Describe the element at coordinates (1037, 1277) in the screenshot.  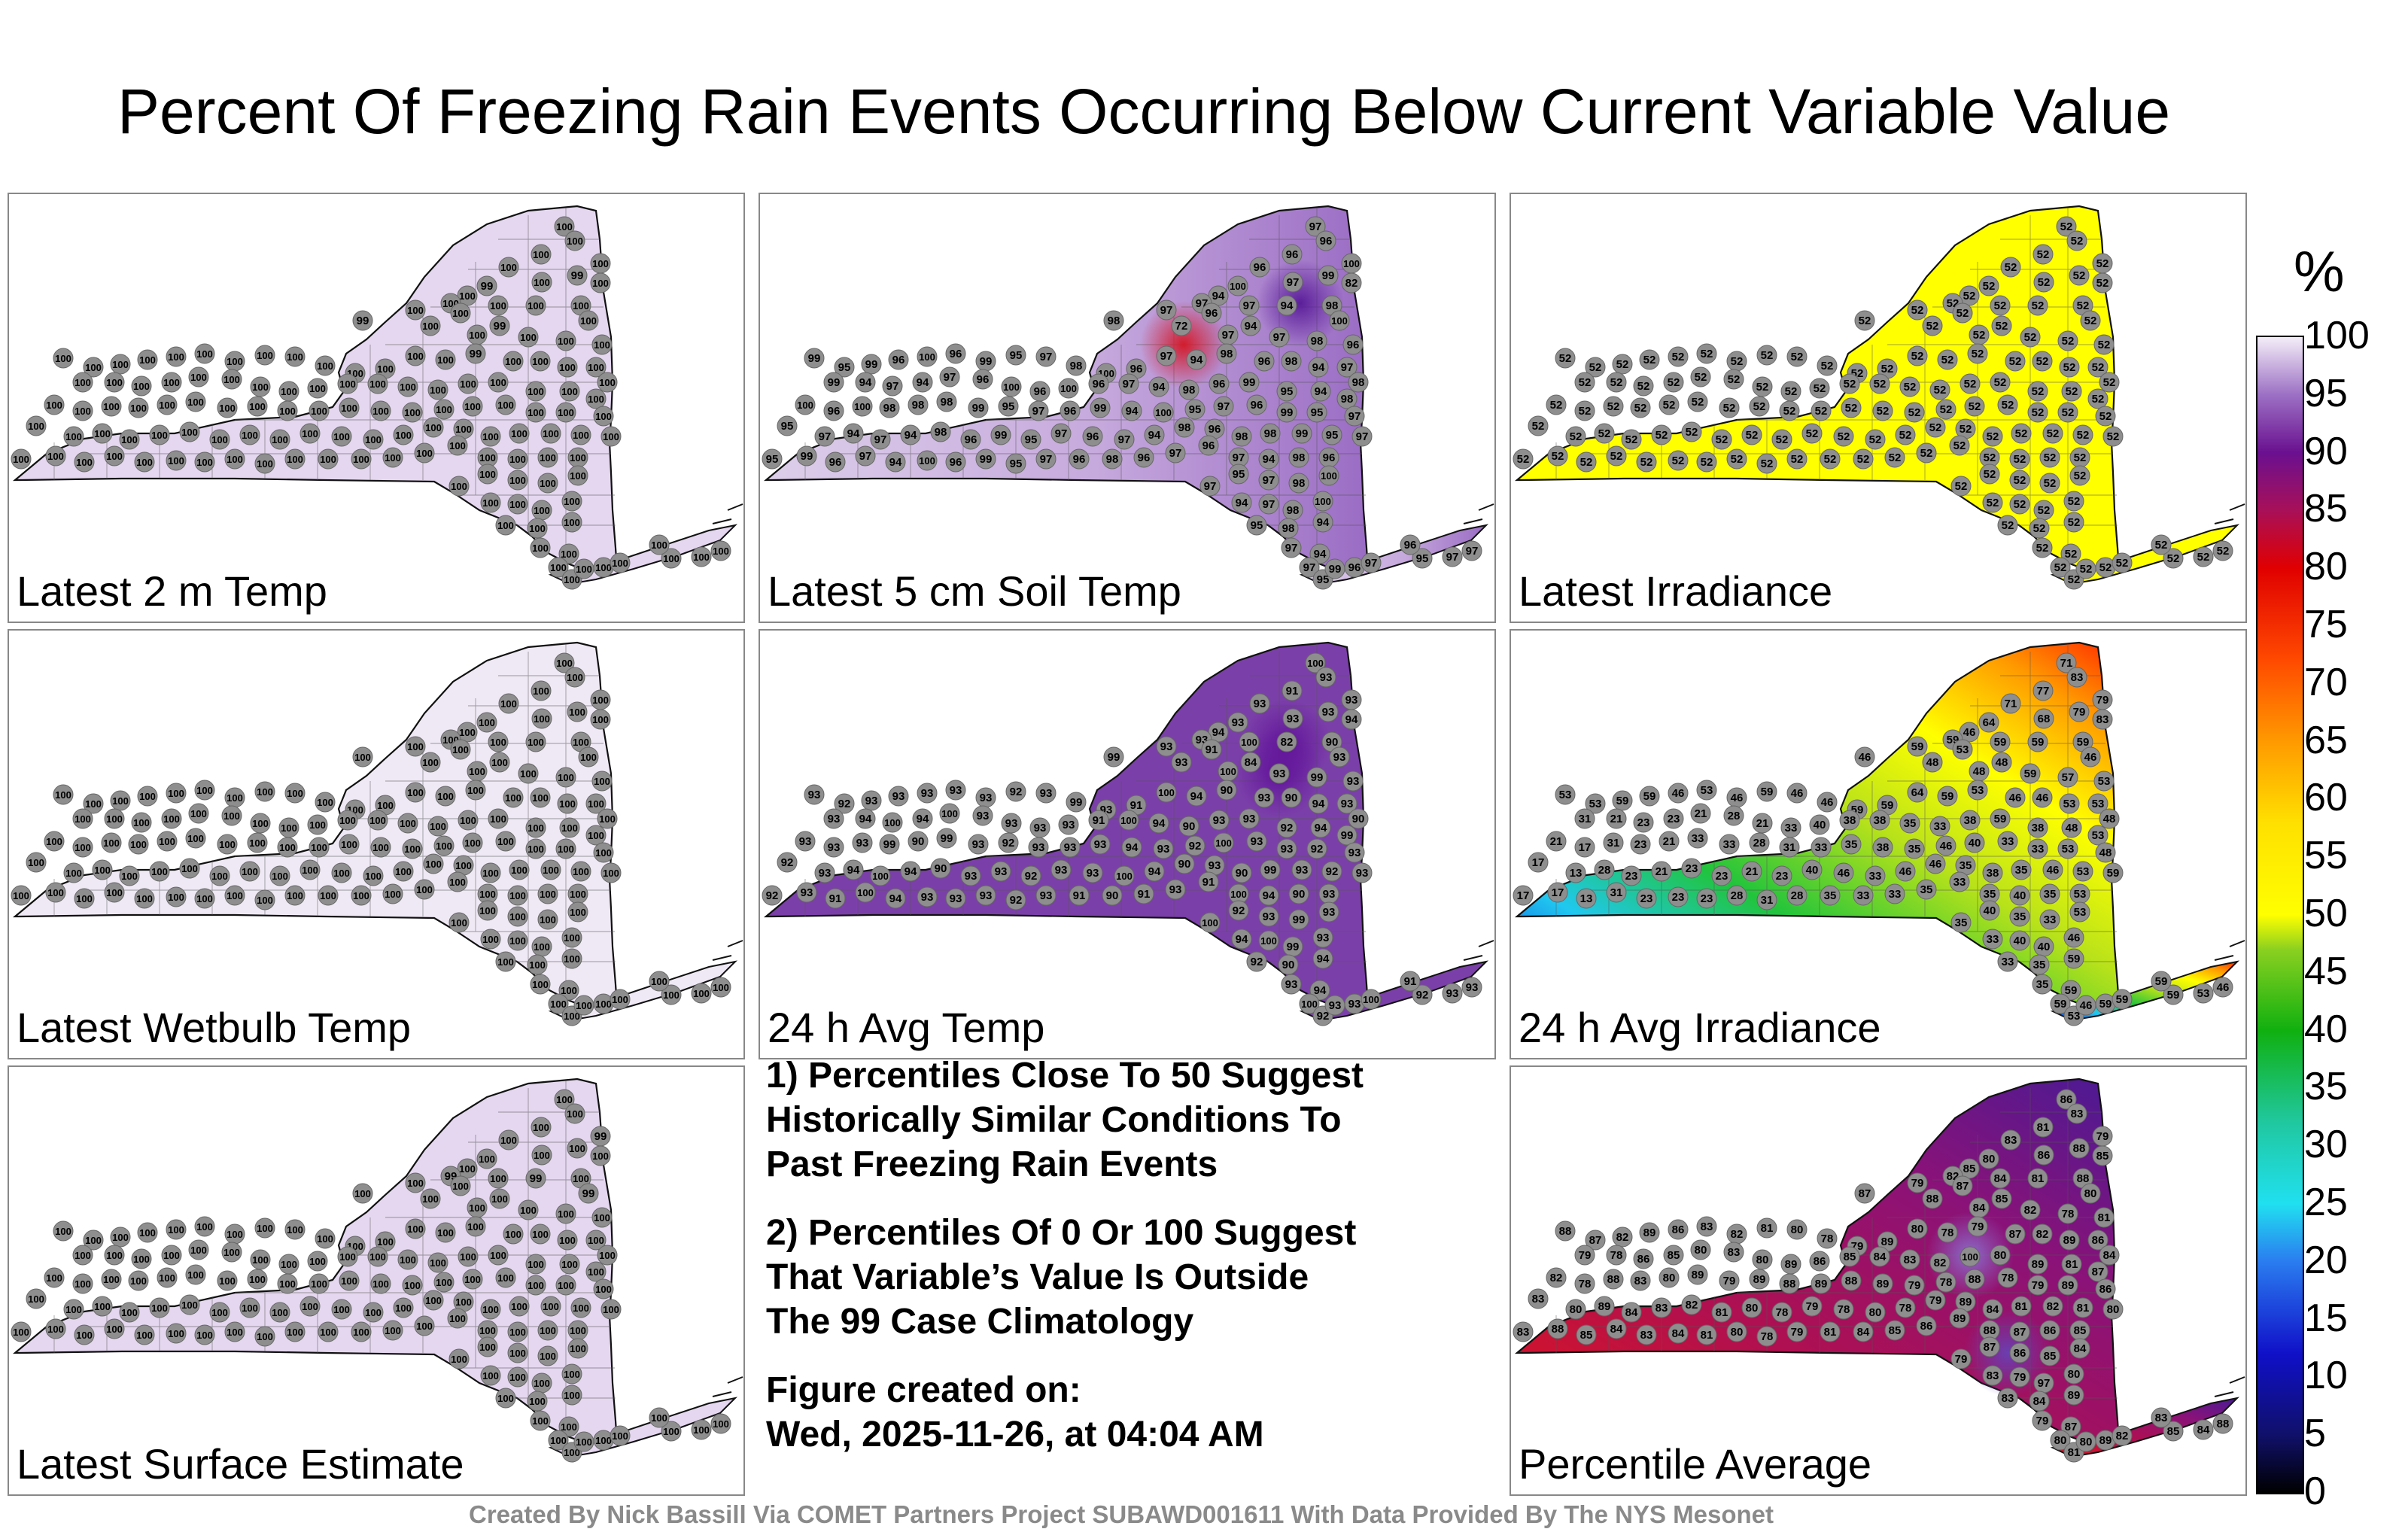
I see `note-line: That Variable’s Value Is Outside` at that location.